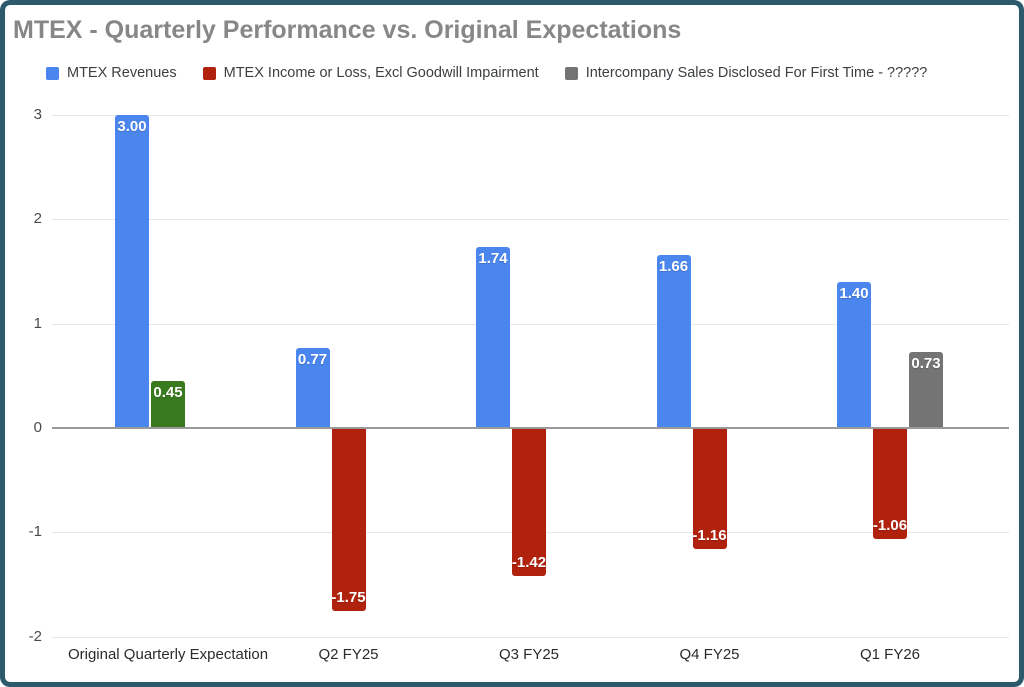 The height and width of the screenshot is (687, 1024). Describe the element at coordinates (348, 597) in the screenshot. I see `bar-value-label: -1.75` at that location.